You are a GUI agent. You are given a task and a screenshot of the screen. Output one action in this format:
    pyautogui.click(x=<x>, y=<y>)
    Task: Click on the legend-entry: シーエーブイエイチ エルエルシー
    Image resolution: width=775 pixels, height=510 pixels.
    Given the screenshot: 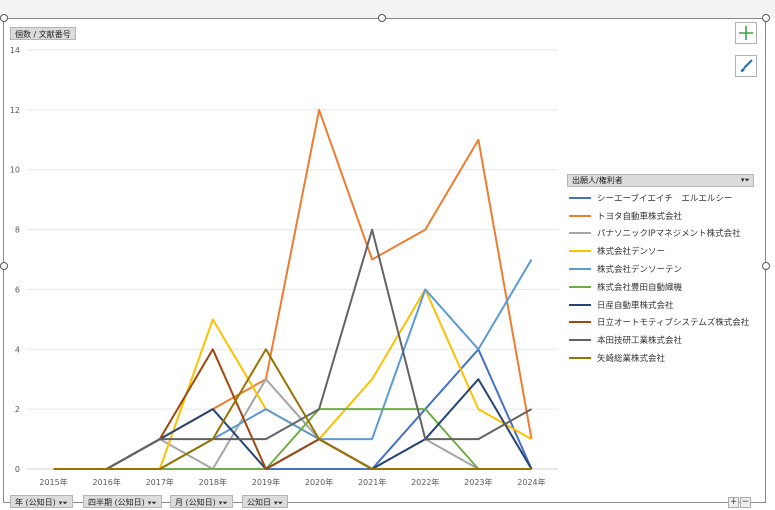 What is the action you would take?
    pyautogui.click(x=669, y=198)
    